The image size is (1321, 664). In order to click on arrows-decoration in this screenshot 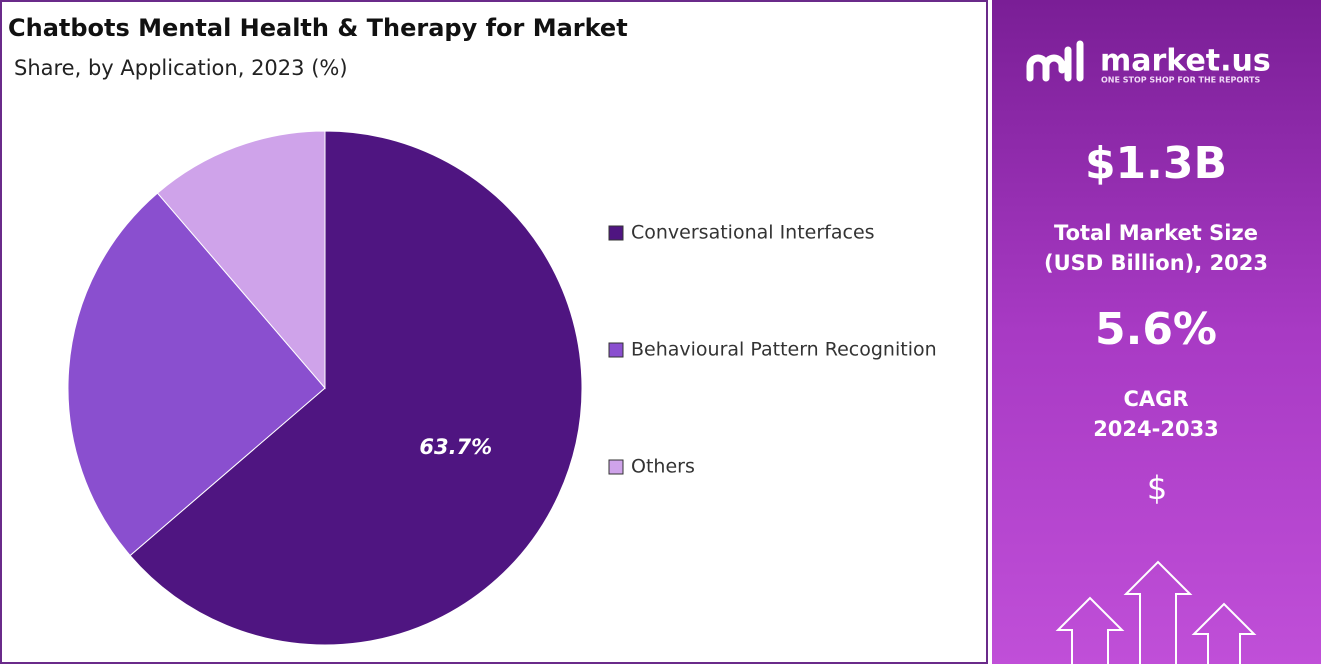, I will do `click(1156, 612)`.